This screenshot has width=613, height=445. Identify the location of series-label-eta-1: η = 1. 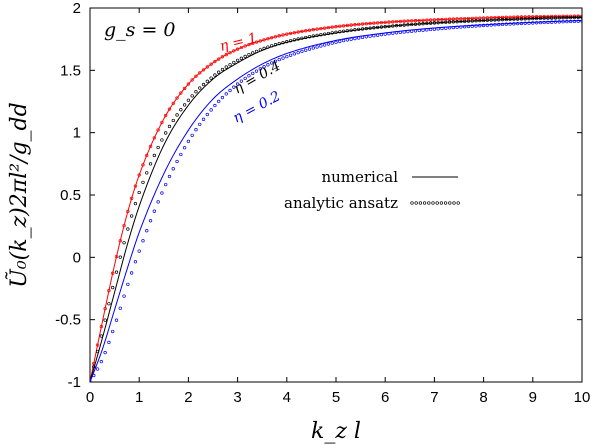
(238, 42).